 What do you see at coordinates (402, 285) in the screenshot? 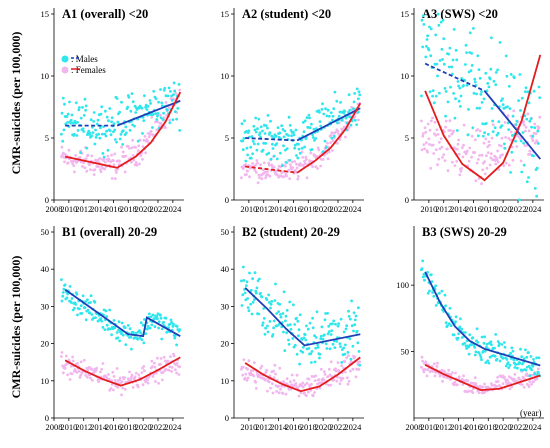
I see `y-tick-label: 100` at bounding box center [402, 285].